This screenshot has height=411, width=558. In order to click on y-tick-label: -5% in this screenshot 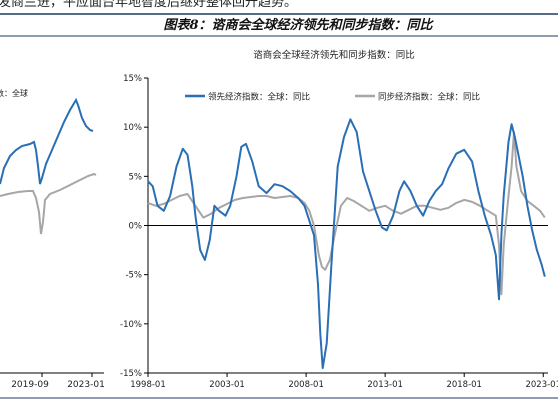, I will do `click(133, 276)`.